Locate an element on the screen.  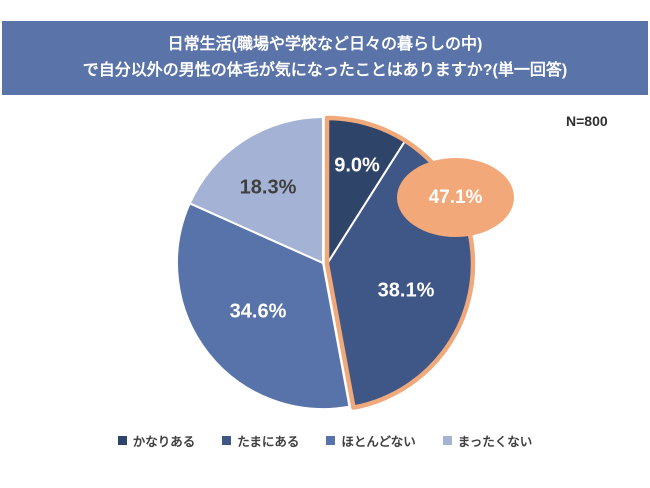
legend-swatch-kanari-aru is located at coordinates (122, 440).